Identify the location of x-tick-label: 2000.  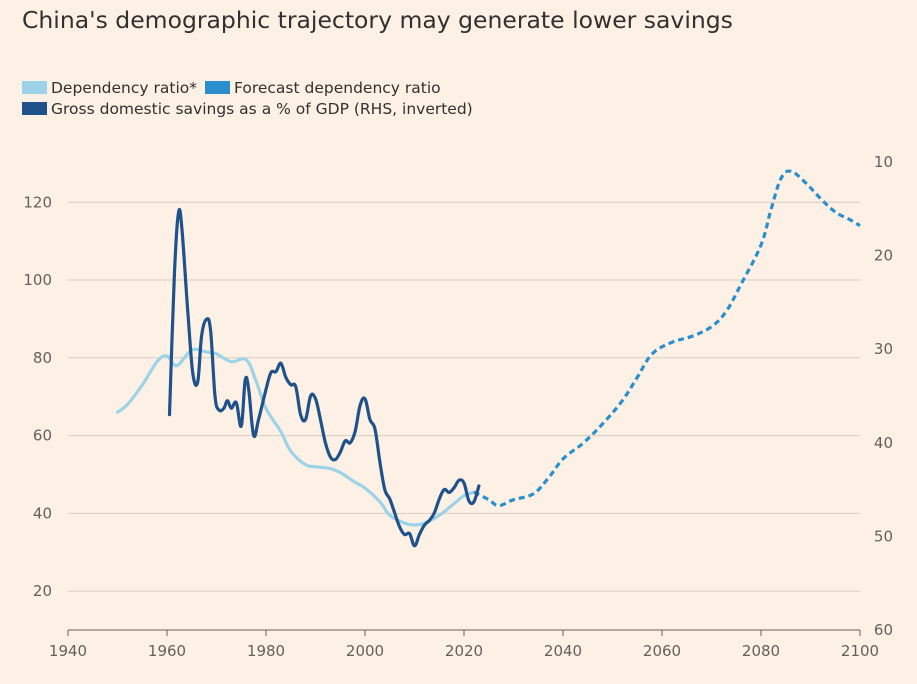
(365, 651).